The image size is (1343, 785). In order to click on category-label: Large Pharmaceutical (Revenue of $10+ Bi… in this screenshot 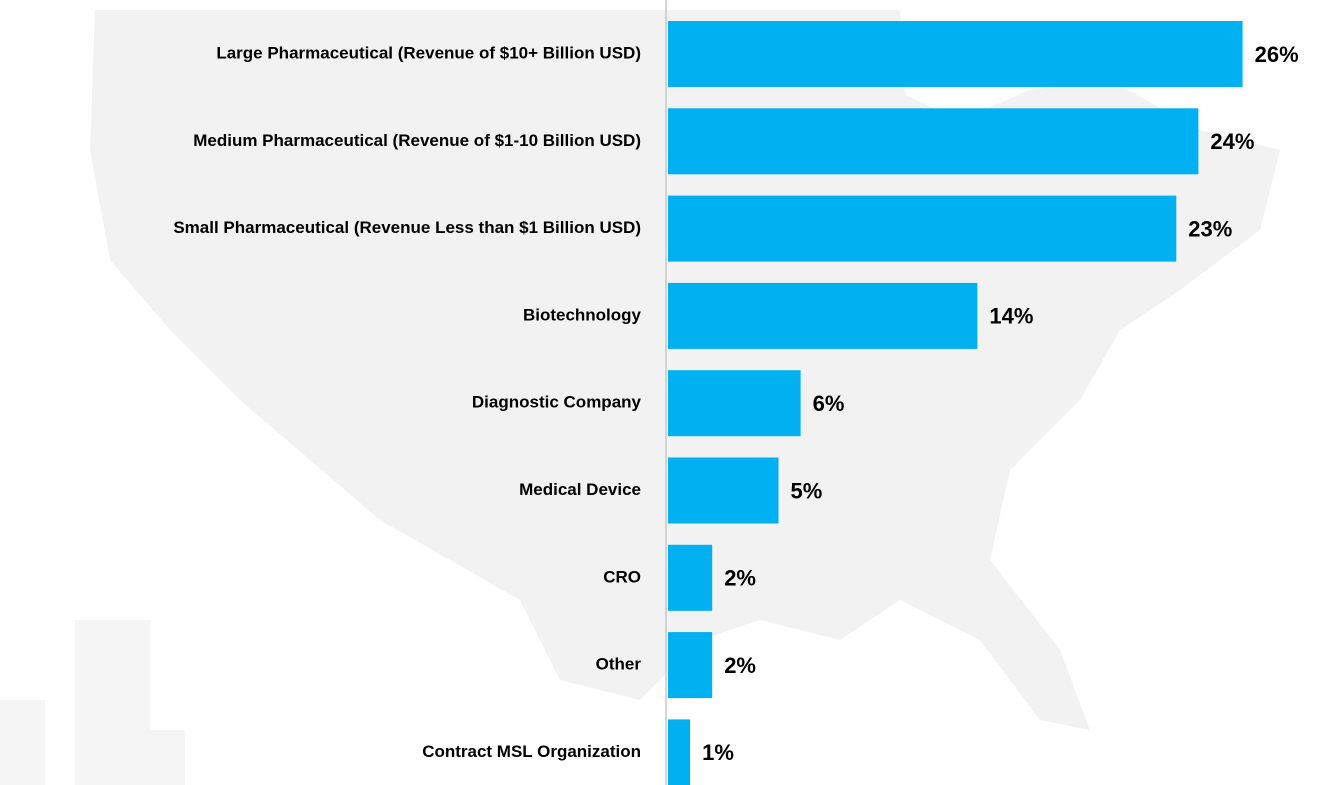, I will do `click(428, 52)`.